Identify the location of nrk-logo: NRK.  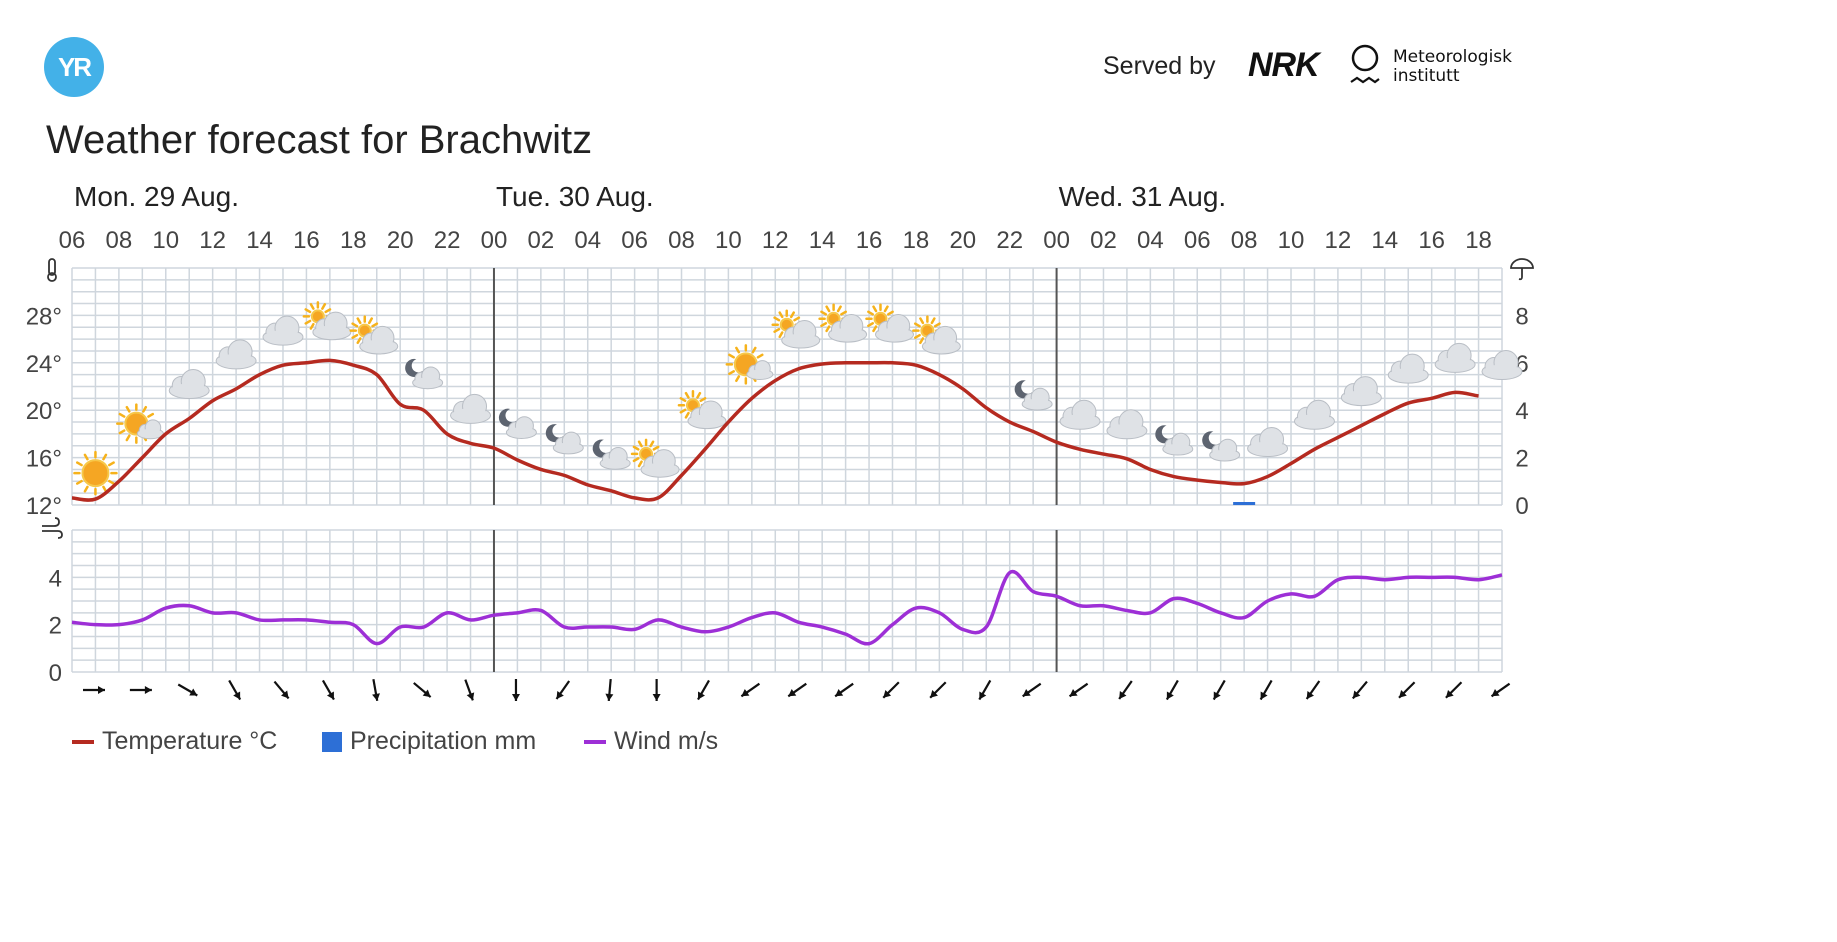
(1284, 65).